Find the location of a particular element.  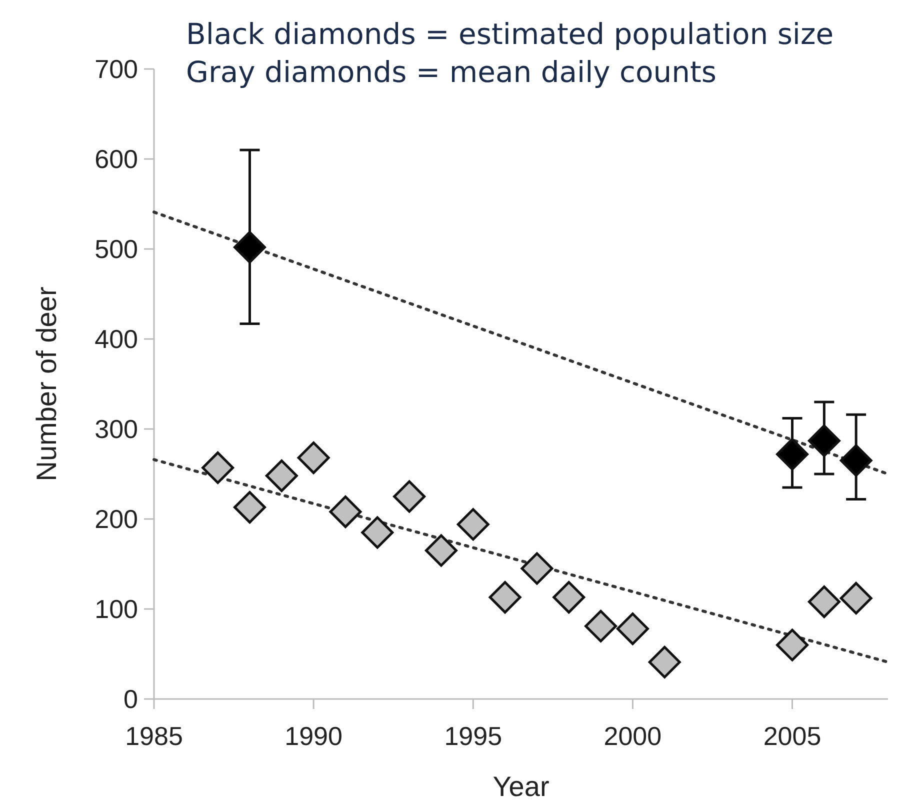

x-tick-label: 1985 is located at coordinates (154, 736).